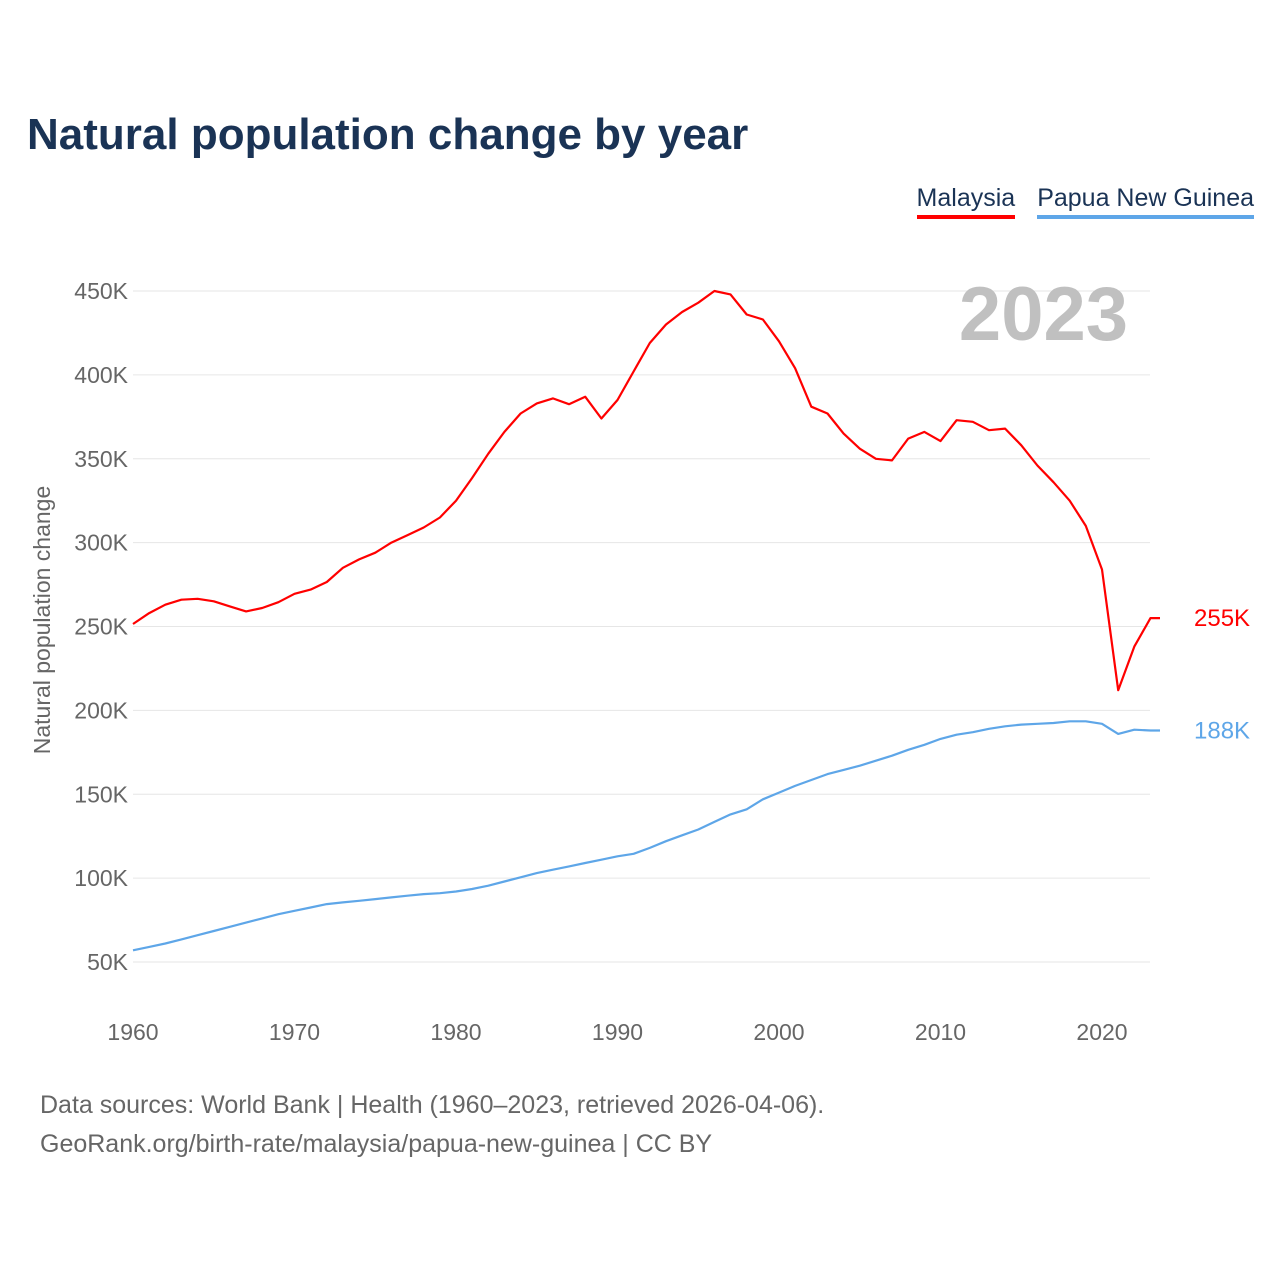 The height and width of the screenshot is (1280, 1280). What do you see at coordinates (101, 878) in the screenshot?
I see `y-tick-label: 100K` at bounding box center [101, 878].